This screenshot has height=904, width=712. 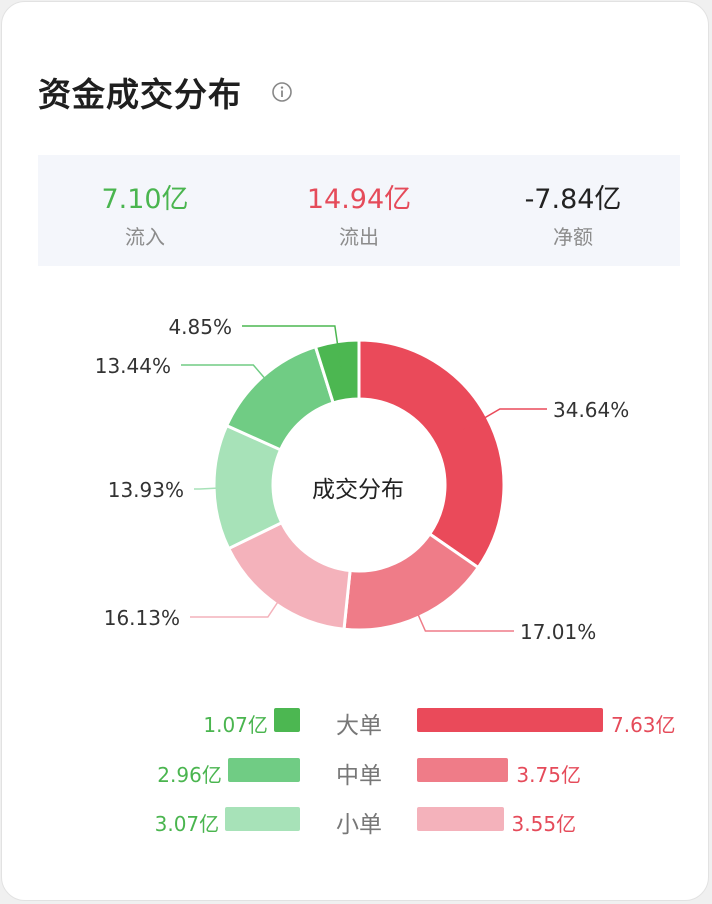 What do you see at coordinates (140, 94) in the screenshot?
I see `card-title: 资金成交分布` at bounding box center [140, 94].